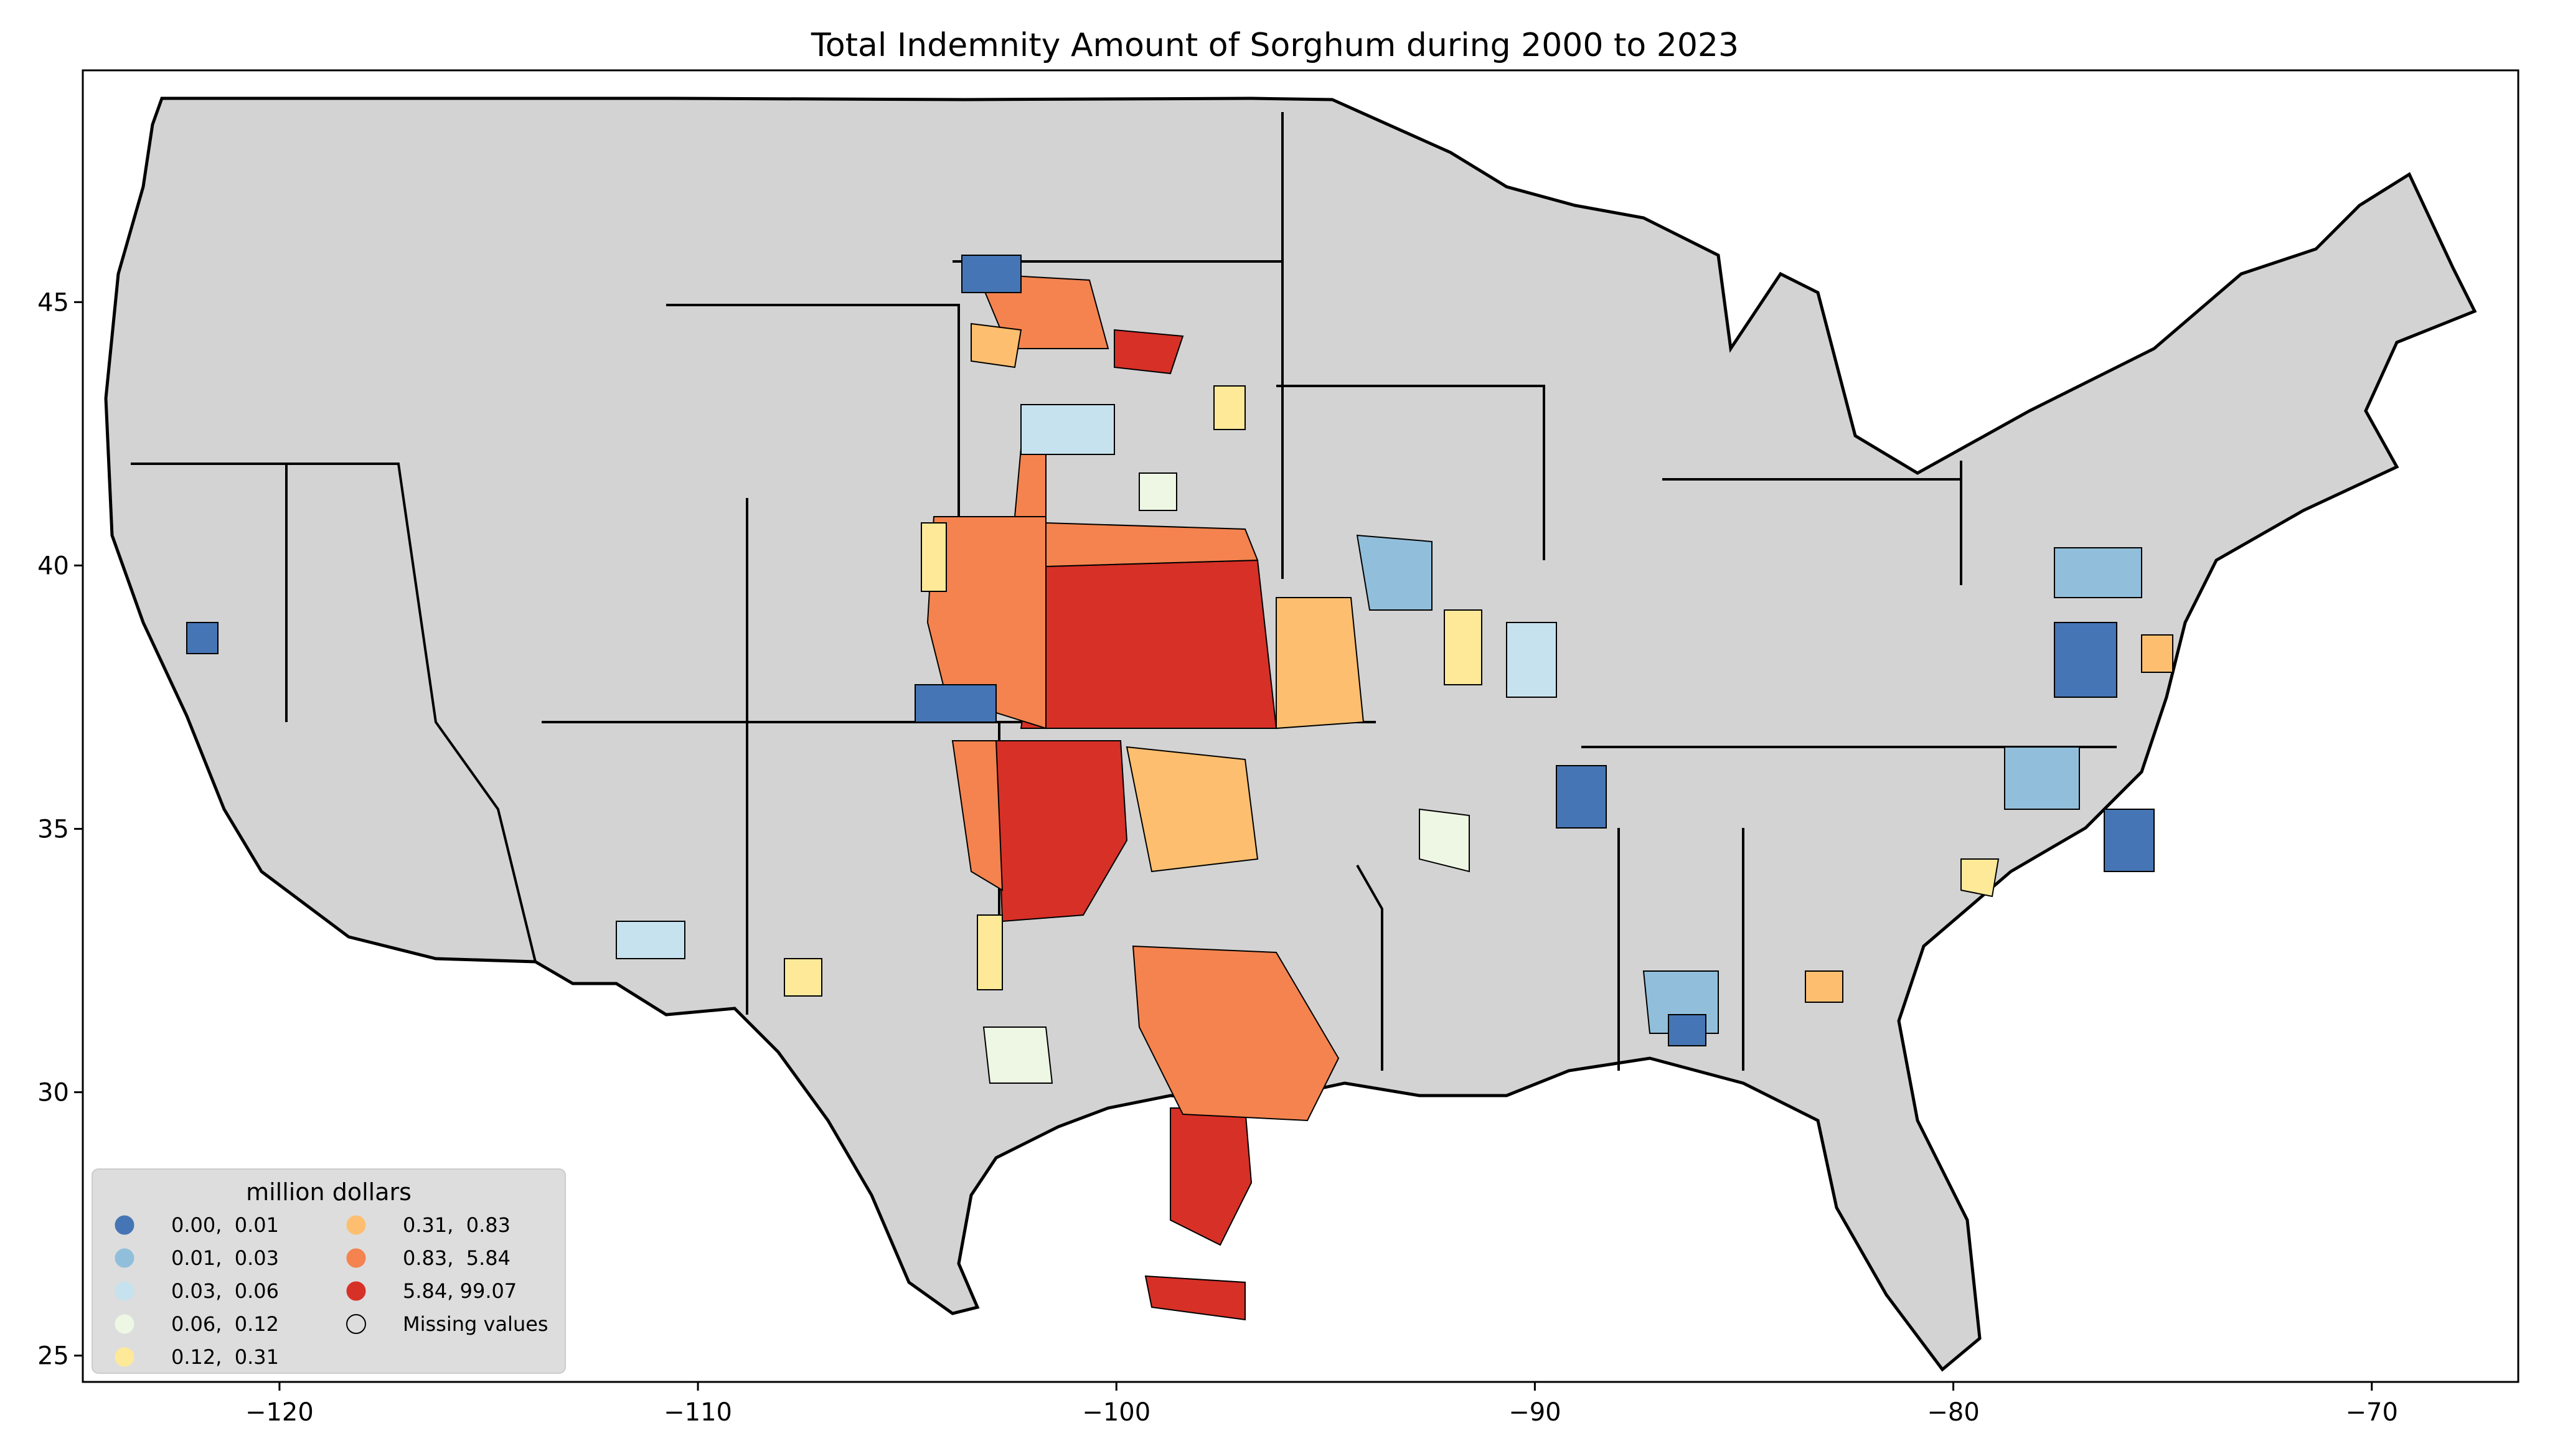 The width and height of the screenshot is (2550, 1456). Describe the element at coordinates (53, 302) in the screenshot. I see `y-tick-label: 45` at that location.